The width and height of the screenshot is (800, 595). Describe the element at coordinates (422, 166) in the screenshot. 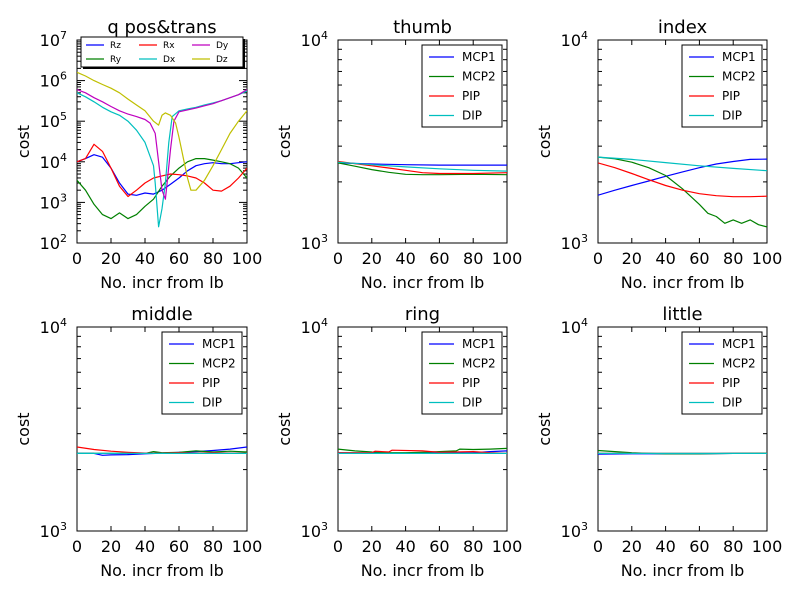

I see `series-line-dip` at that location.